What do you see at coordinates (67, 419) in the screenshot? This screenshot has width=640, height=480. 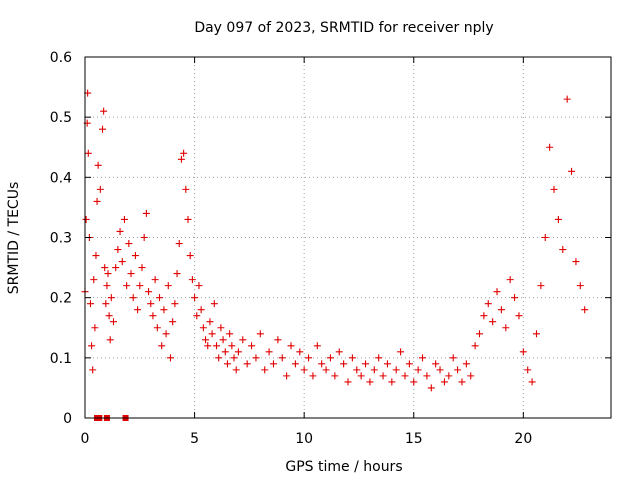 I see `y-tick-label: 0` at bounding box center [67, 419].